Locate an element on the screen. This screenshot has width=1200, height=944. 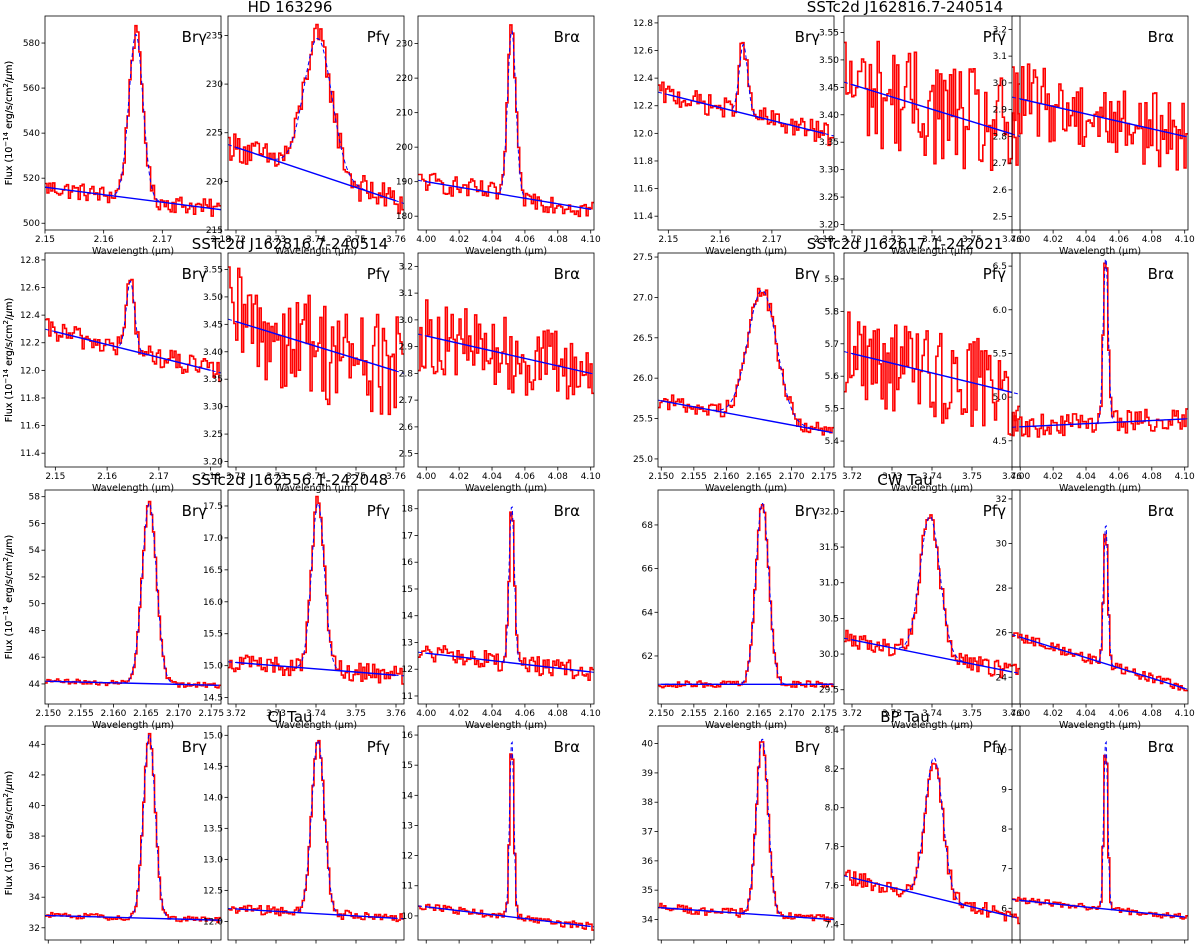
y-tick-label: 34 is located at coordinates (35, 898).